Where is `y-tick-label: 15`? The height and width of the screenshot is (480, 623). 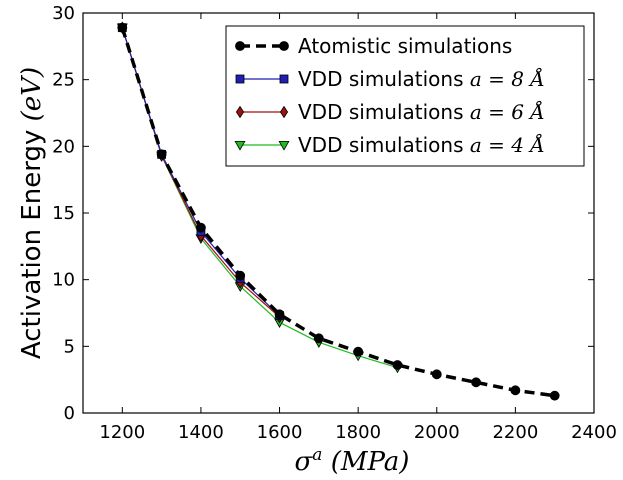
y-tick-label: 15 is located at coordinates (63, 213).